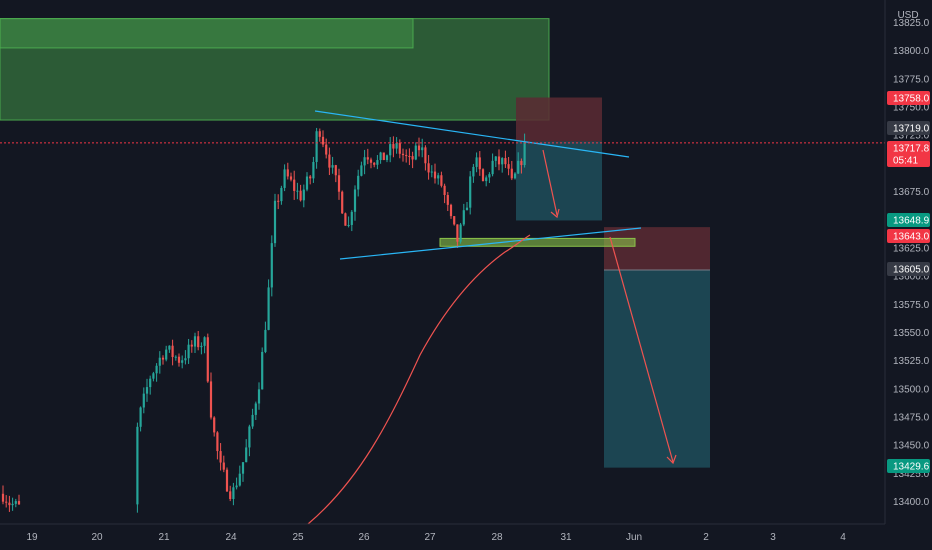 The height and width of the screenshot is (550, 932). I want to click on price-tick-label: 13800.0, so click(911, 51).